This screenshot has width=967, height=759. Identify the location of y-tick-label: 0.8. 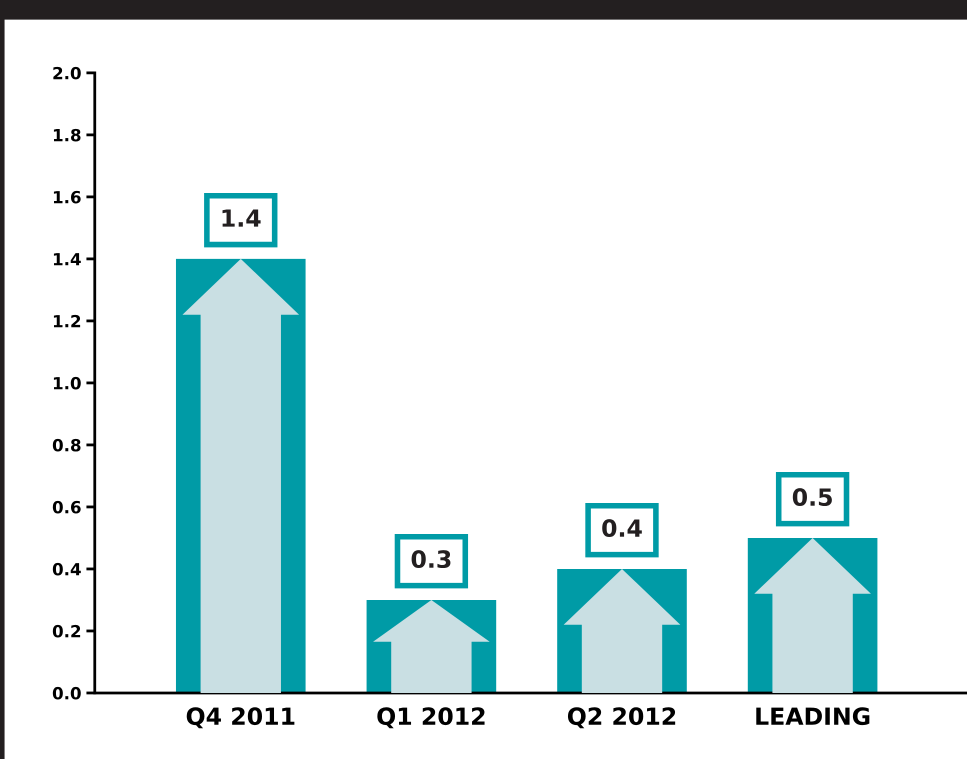
(66, 445).